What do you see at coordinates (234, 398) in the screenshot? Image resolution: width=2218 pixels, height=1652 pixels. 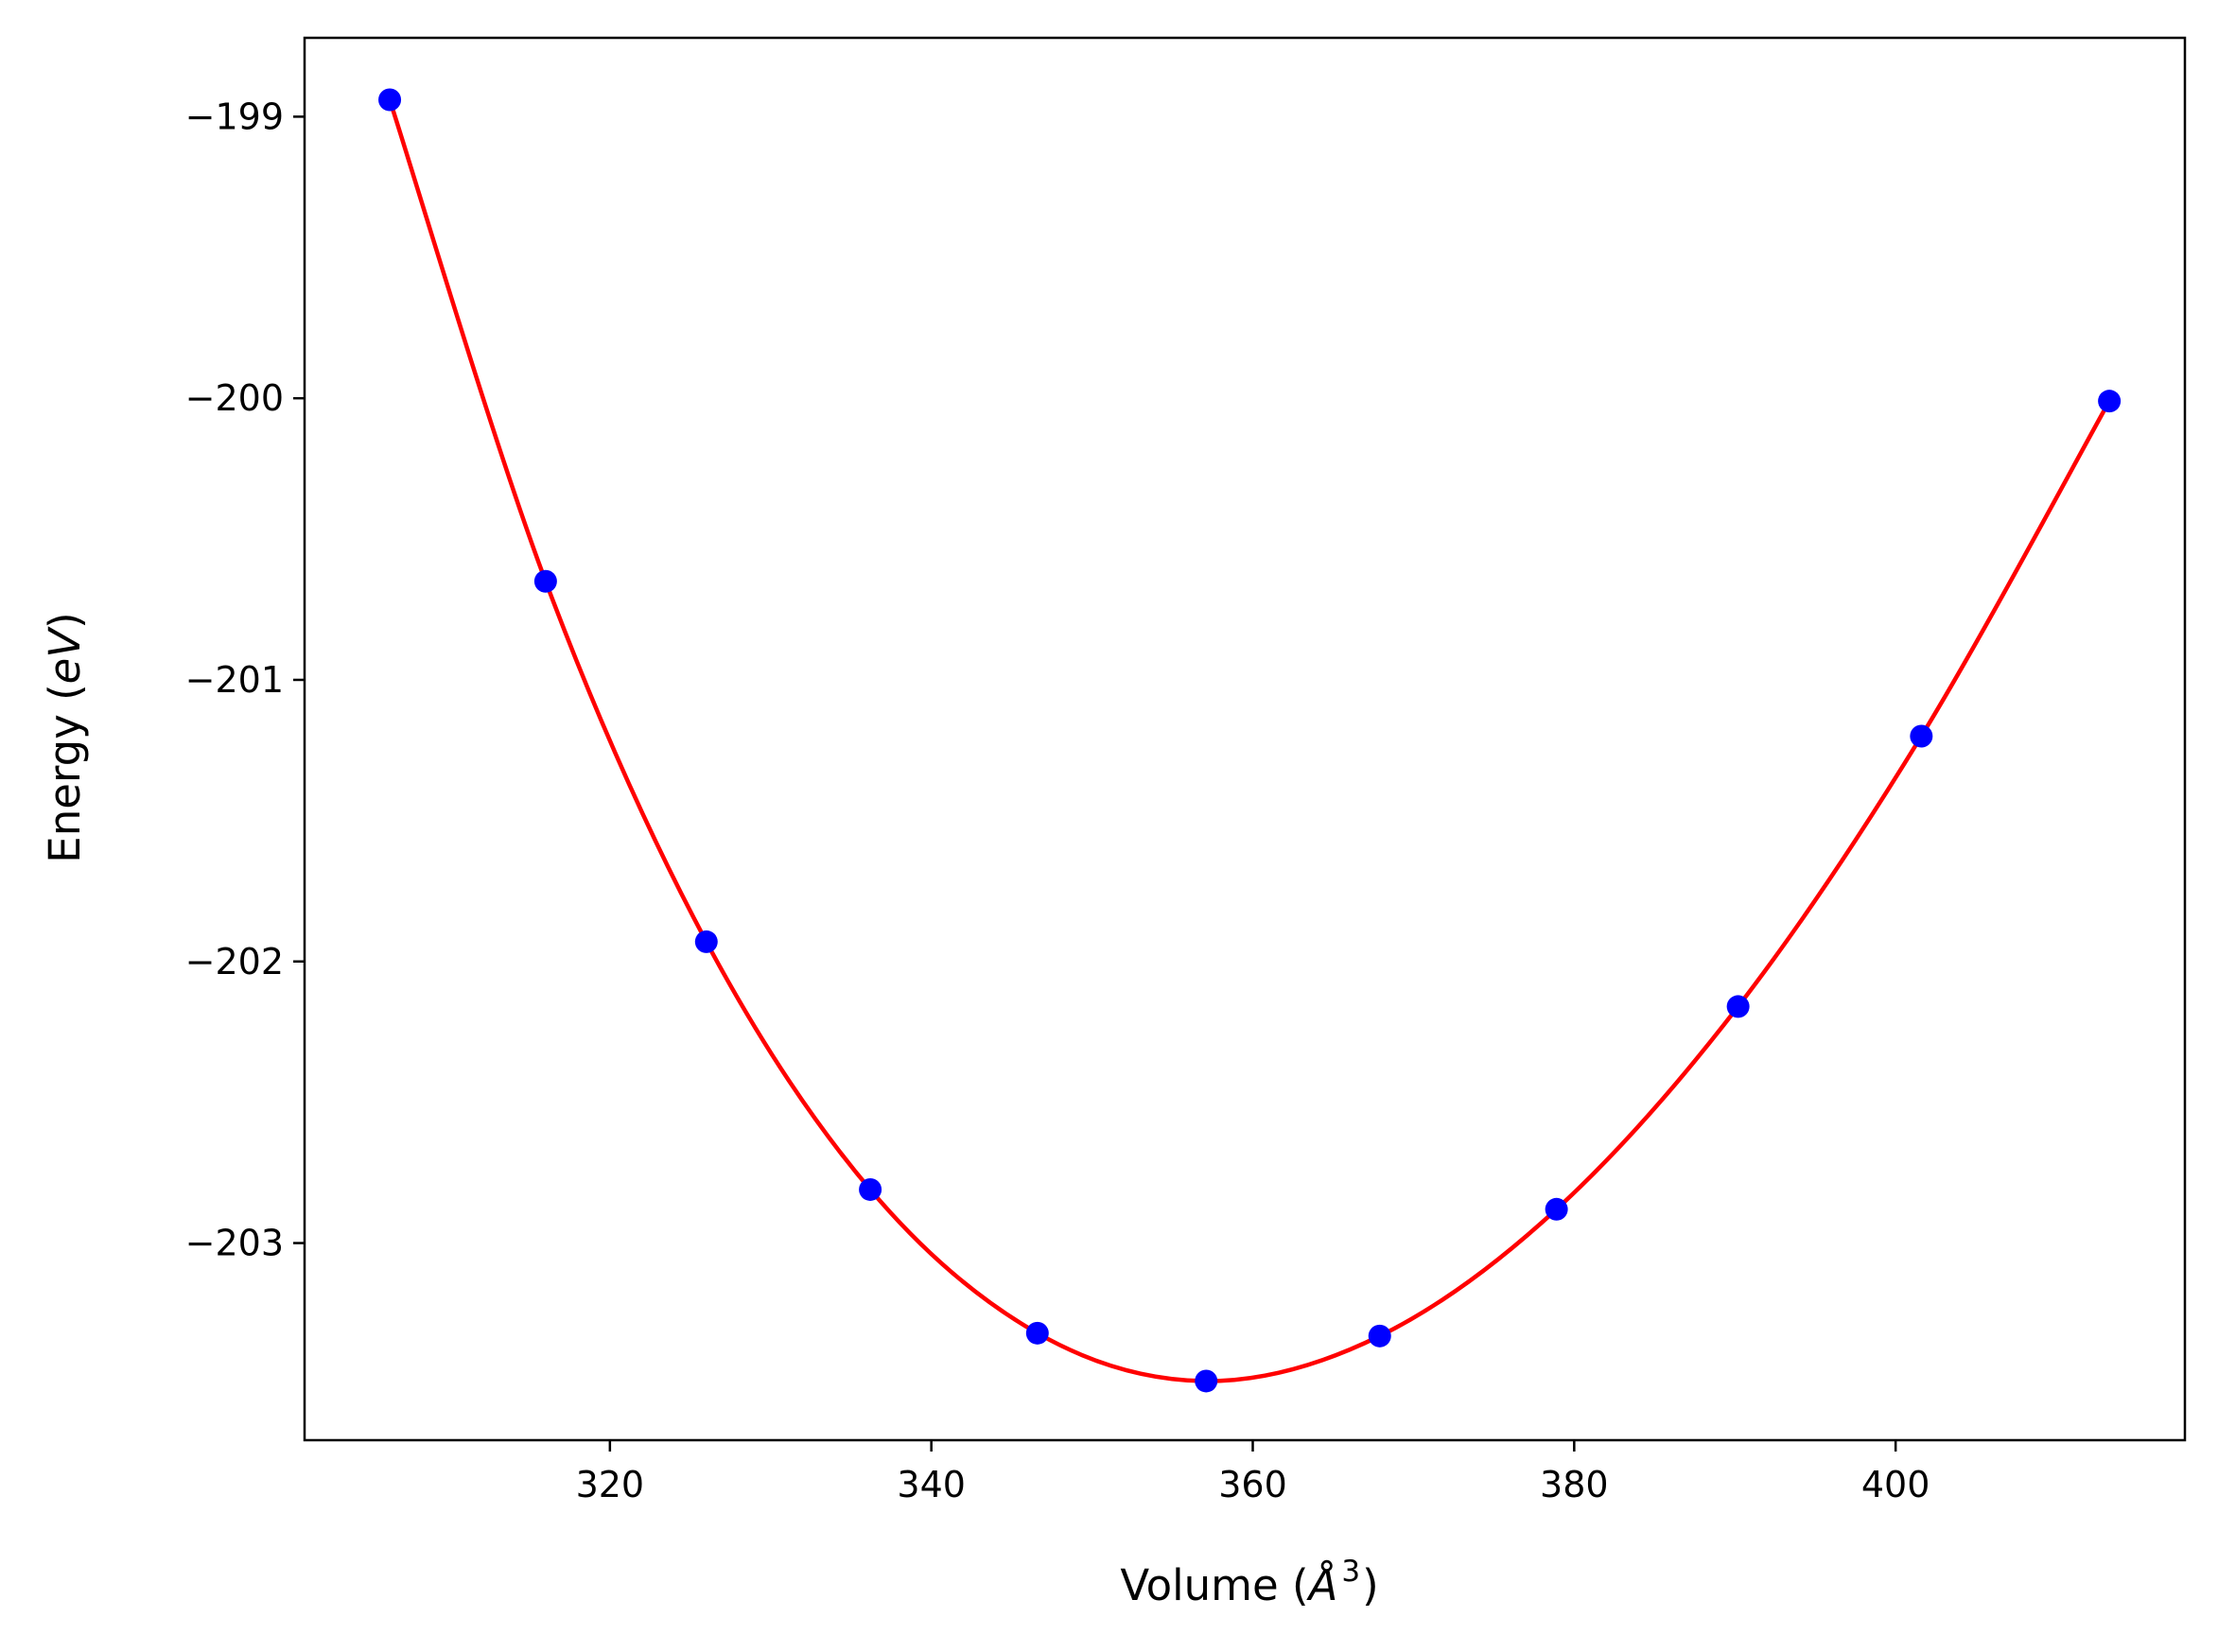 I see `y-tick-label: −200` at bounding box center [234, 398].